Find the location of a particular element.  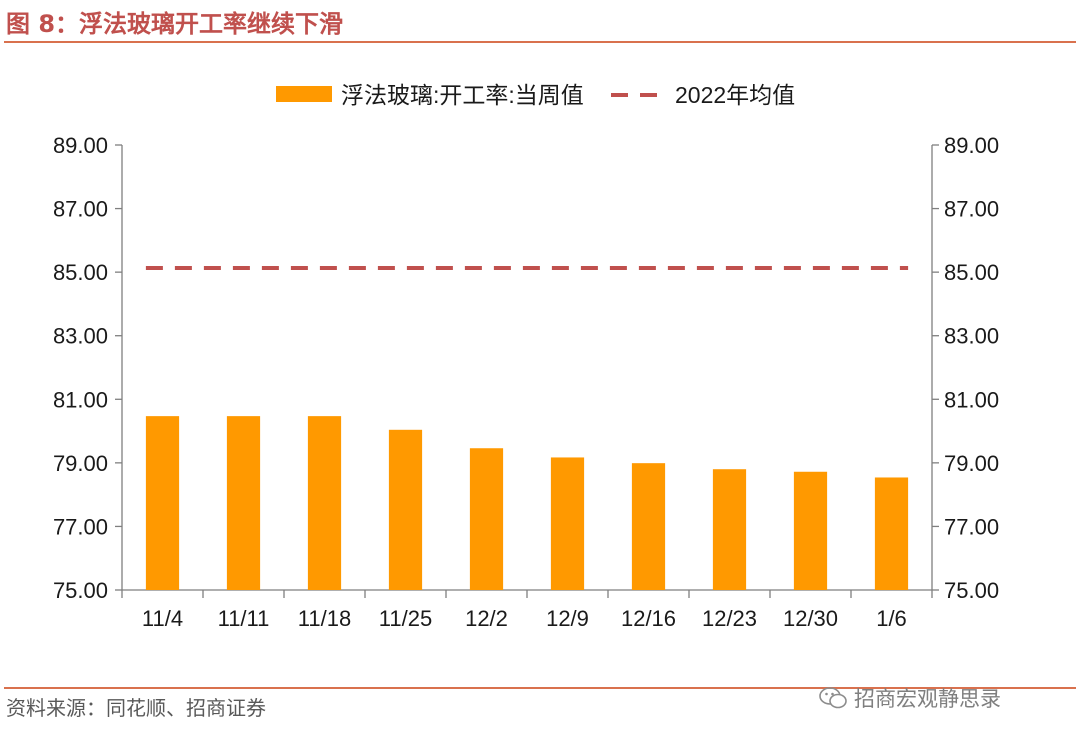

legend-bar-swatch is located at coordinates (304, 94).